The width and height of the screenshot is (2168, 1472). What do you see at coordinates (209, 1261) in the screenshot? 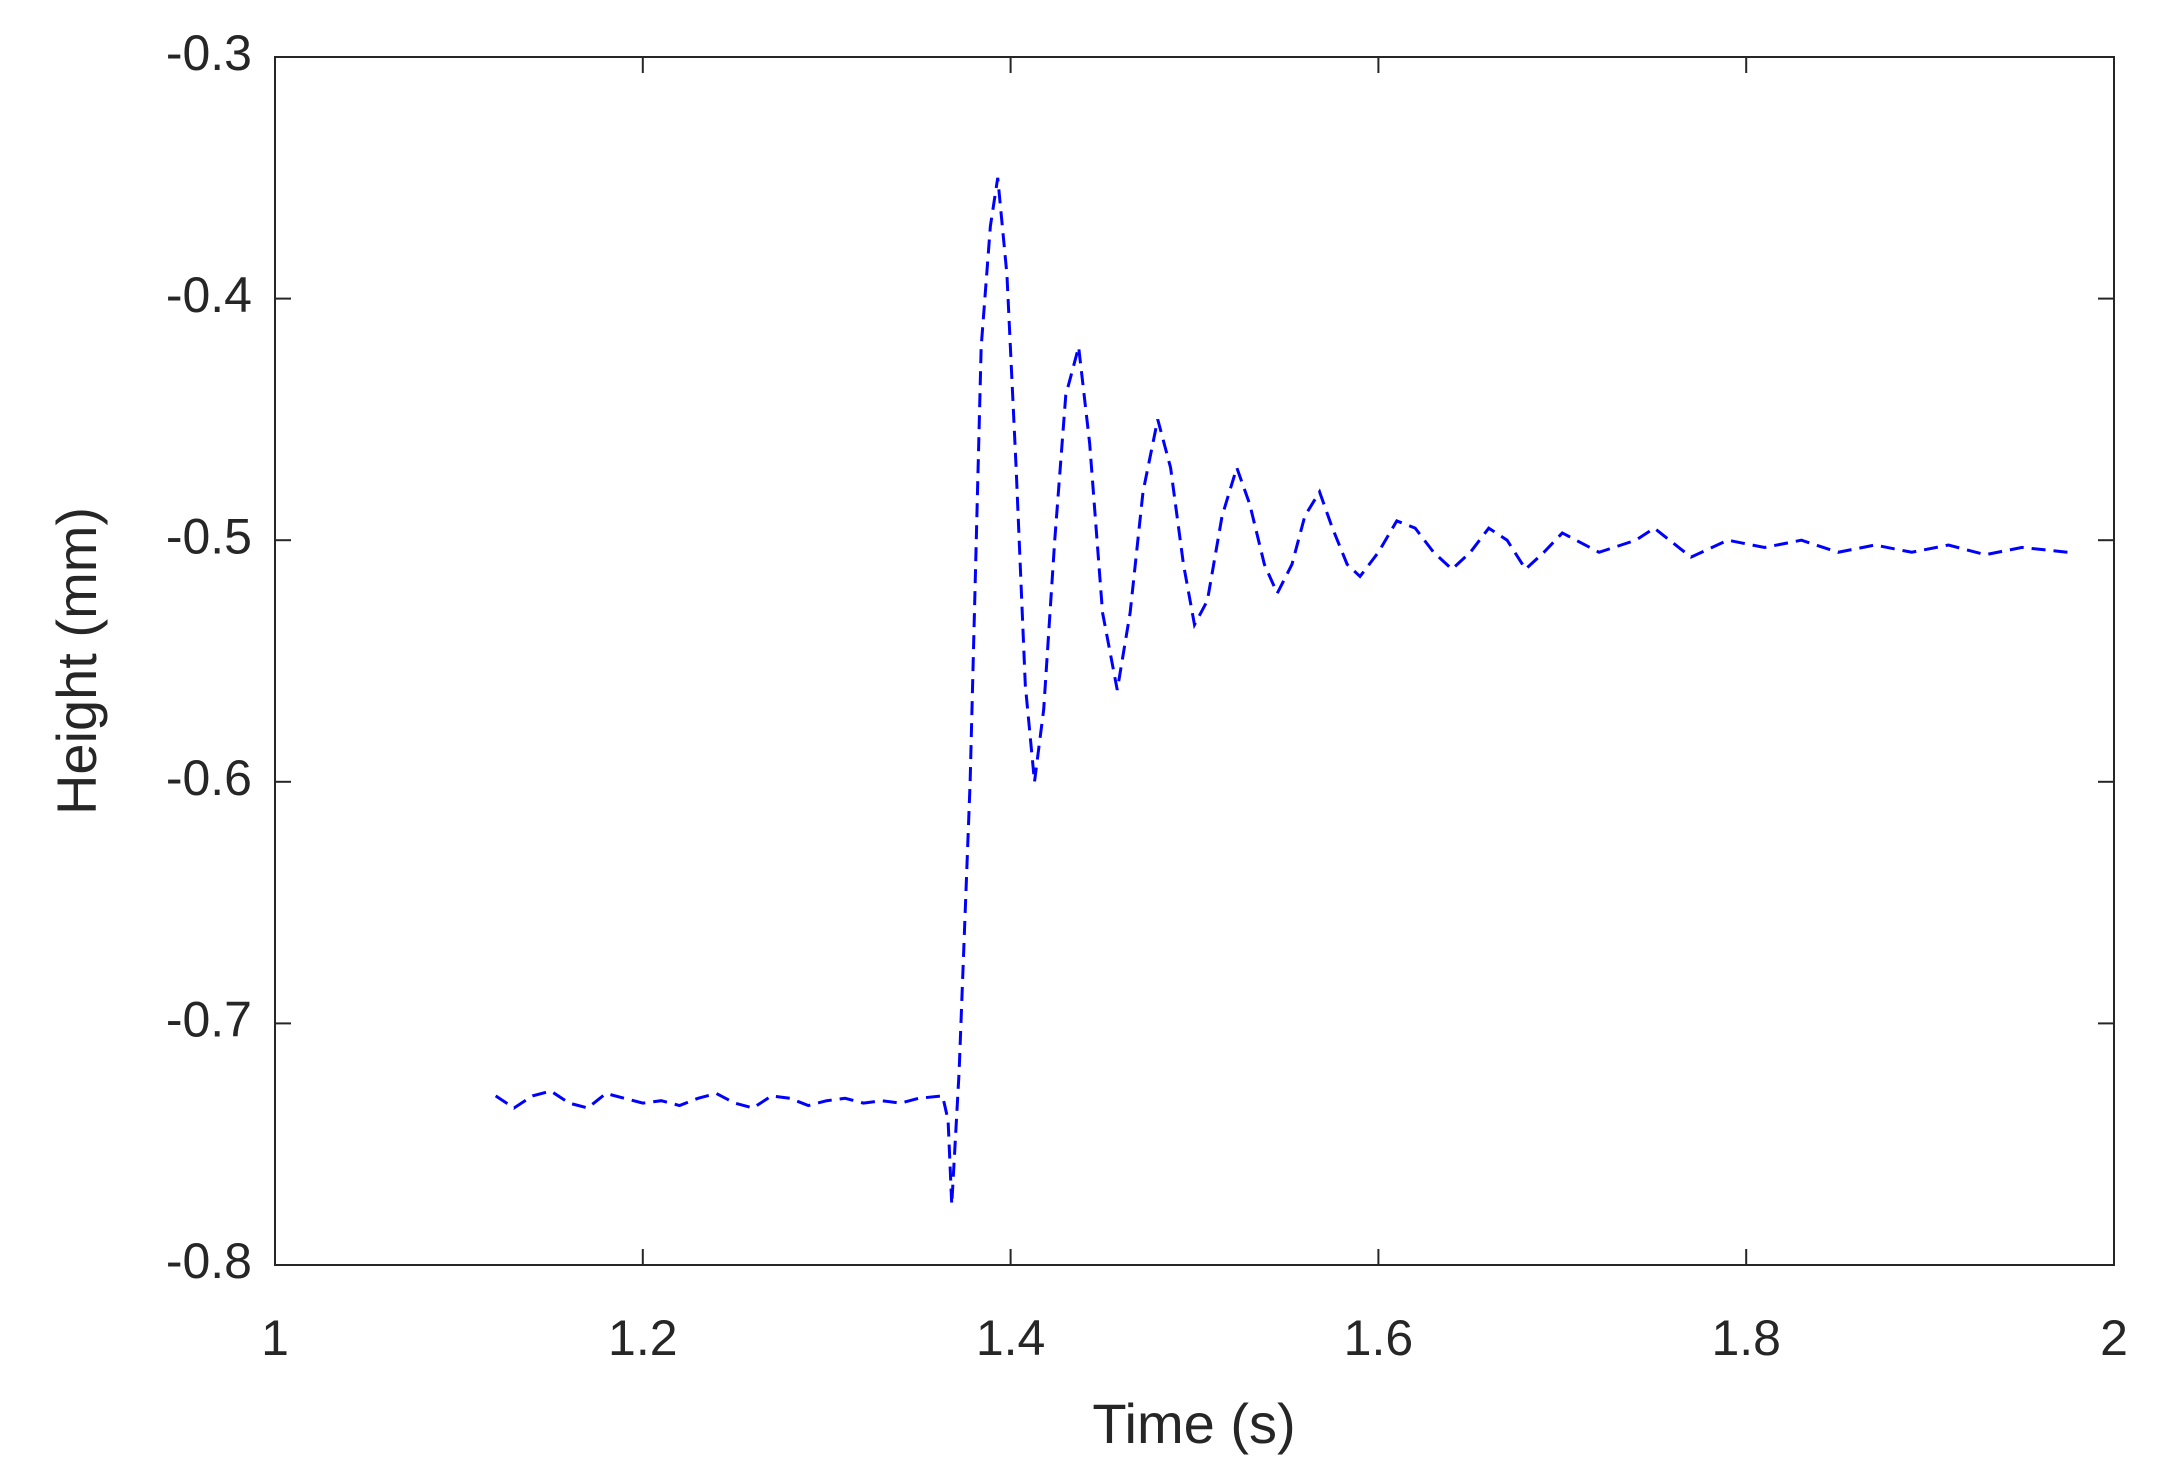
I see `y-tick-label: -0.8` at bounding box center [209, 1261].